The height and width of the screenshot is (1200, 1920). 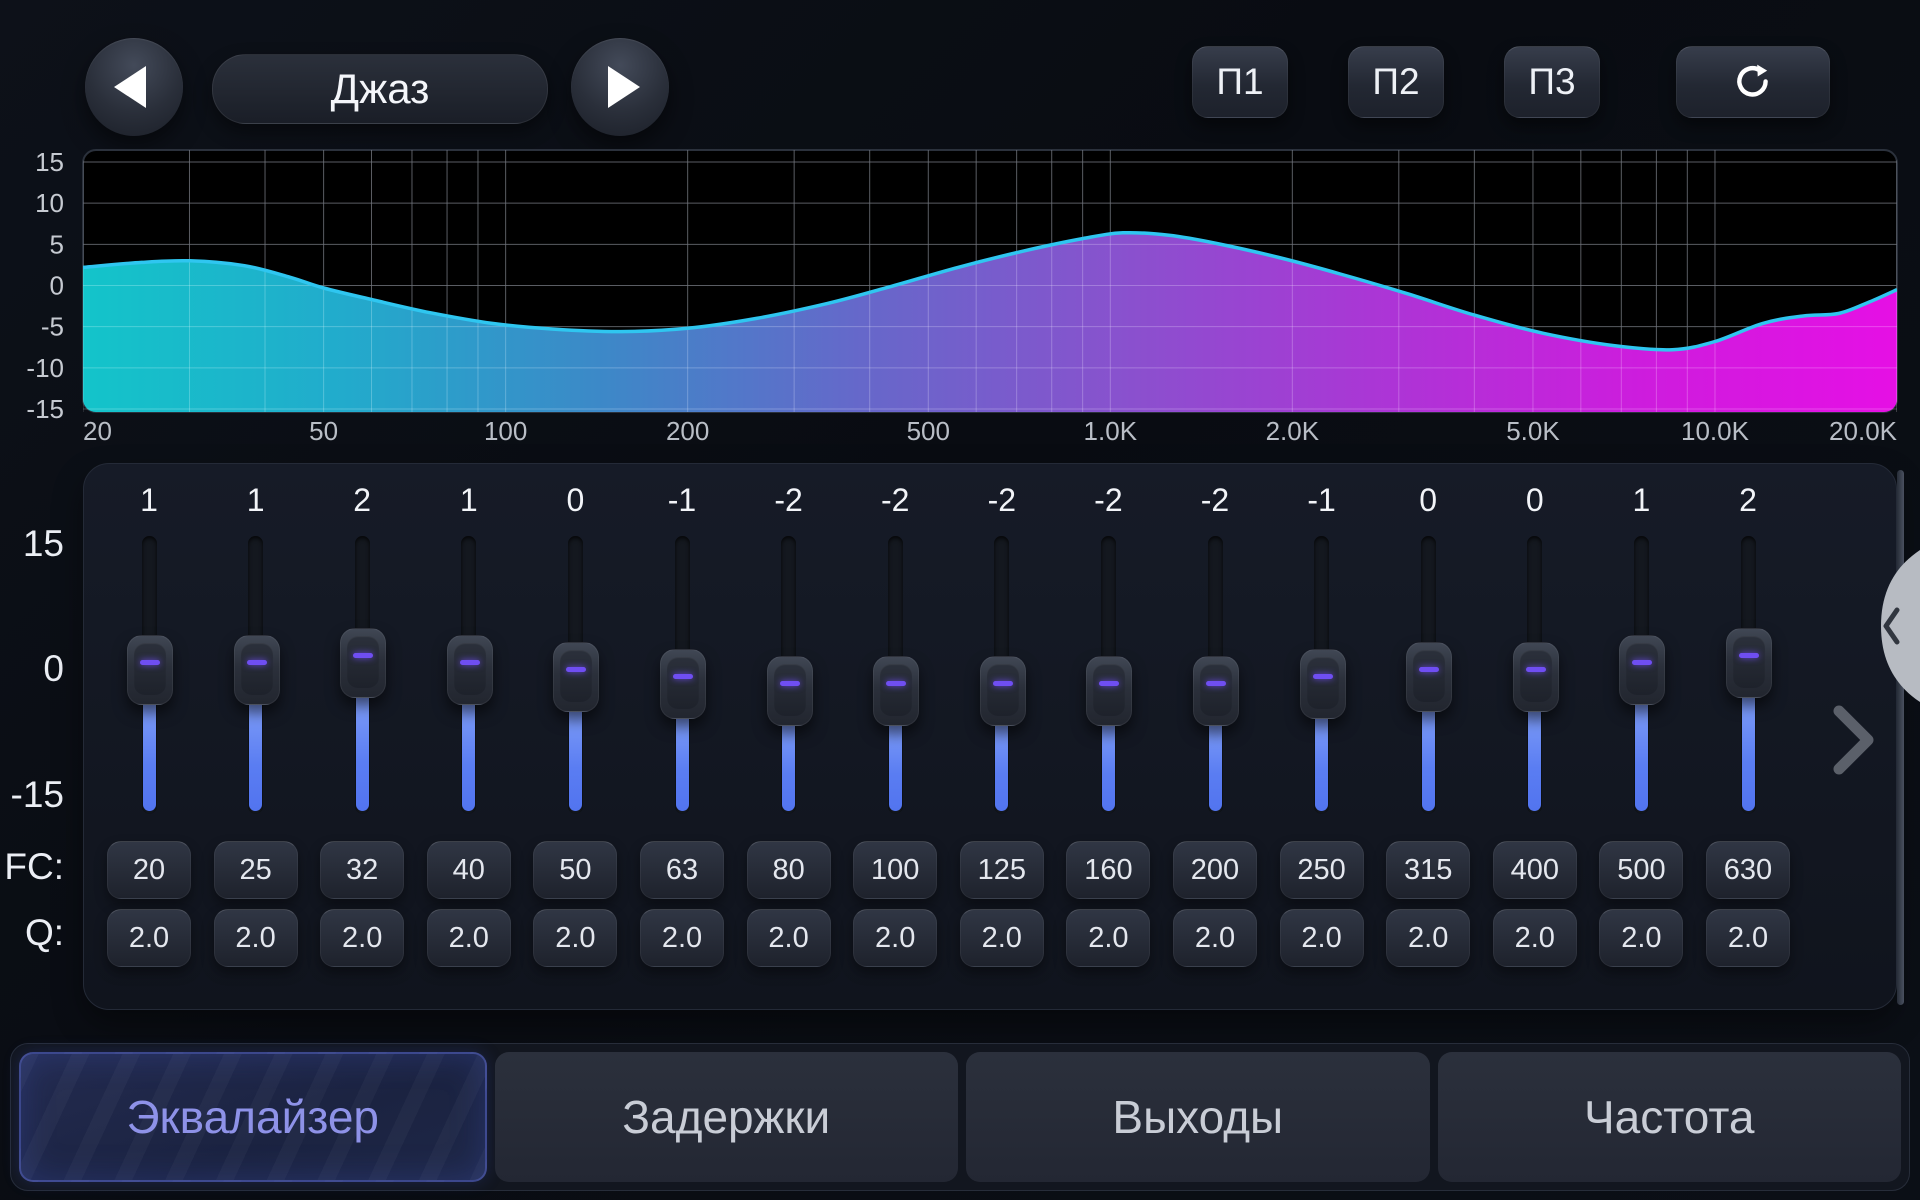 What do you see at coordinates (362, 938) in the screenshot?
I see `band-3-q-button: 2.0` at bounding box center [362, 938].